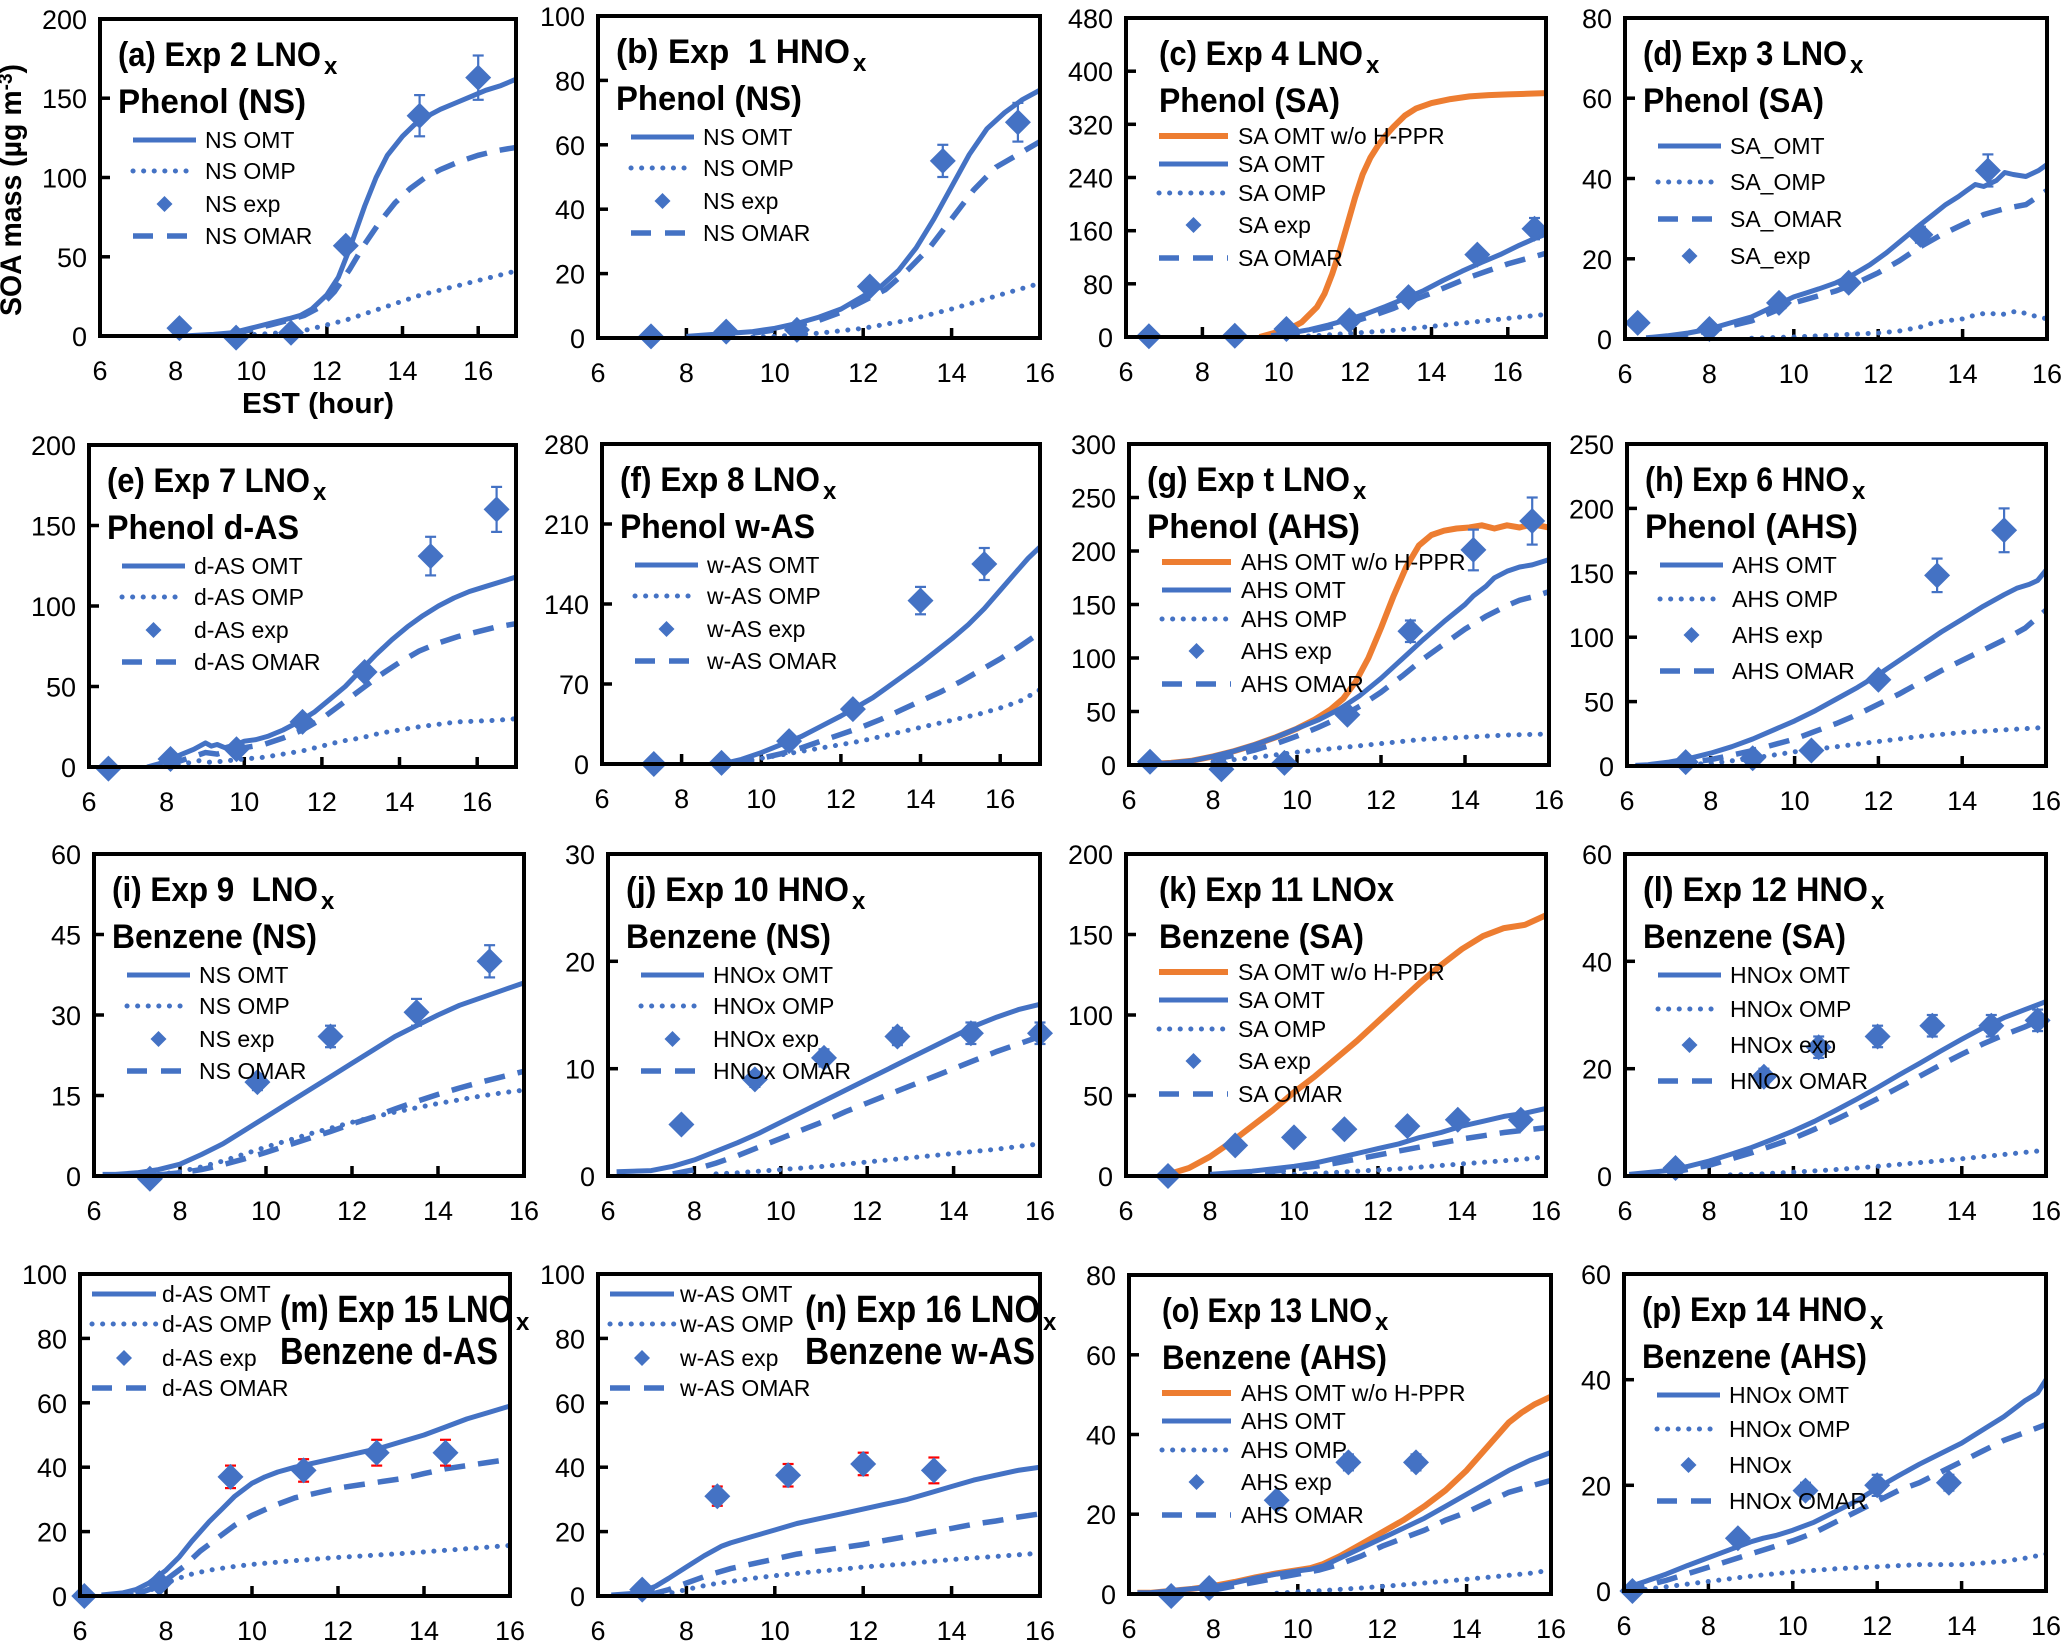 The width and height of the screenshot is (2067, 1650). Describe the element at coordinates (214, 937) in the screenshot. I see `svg-text: Benzene (NS)` at that location.